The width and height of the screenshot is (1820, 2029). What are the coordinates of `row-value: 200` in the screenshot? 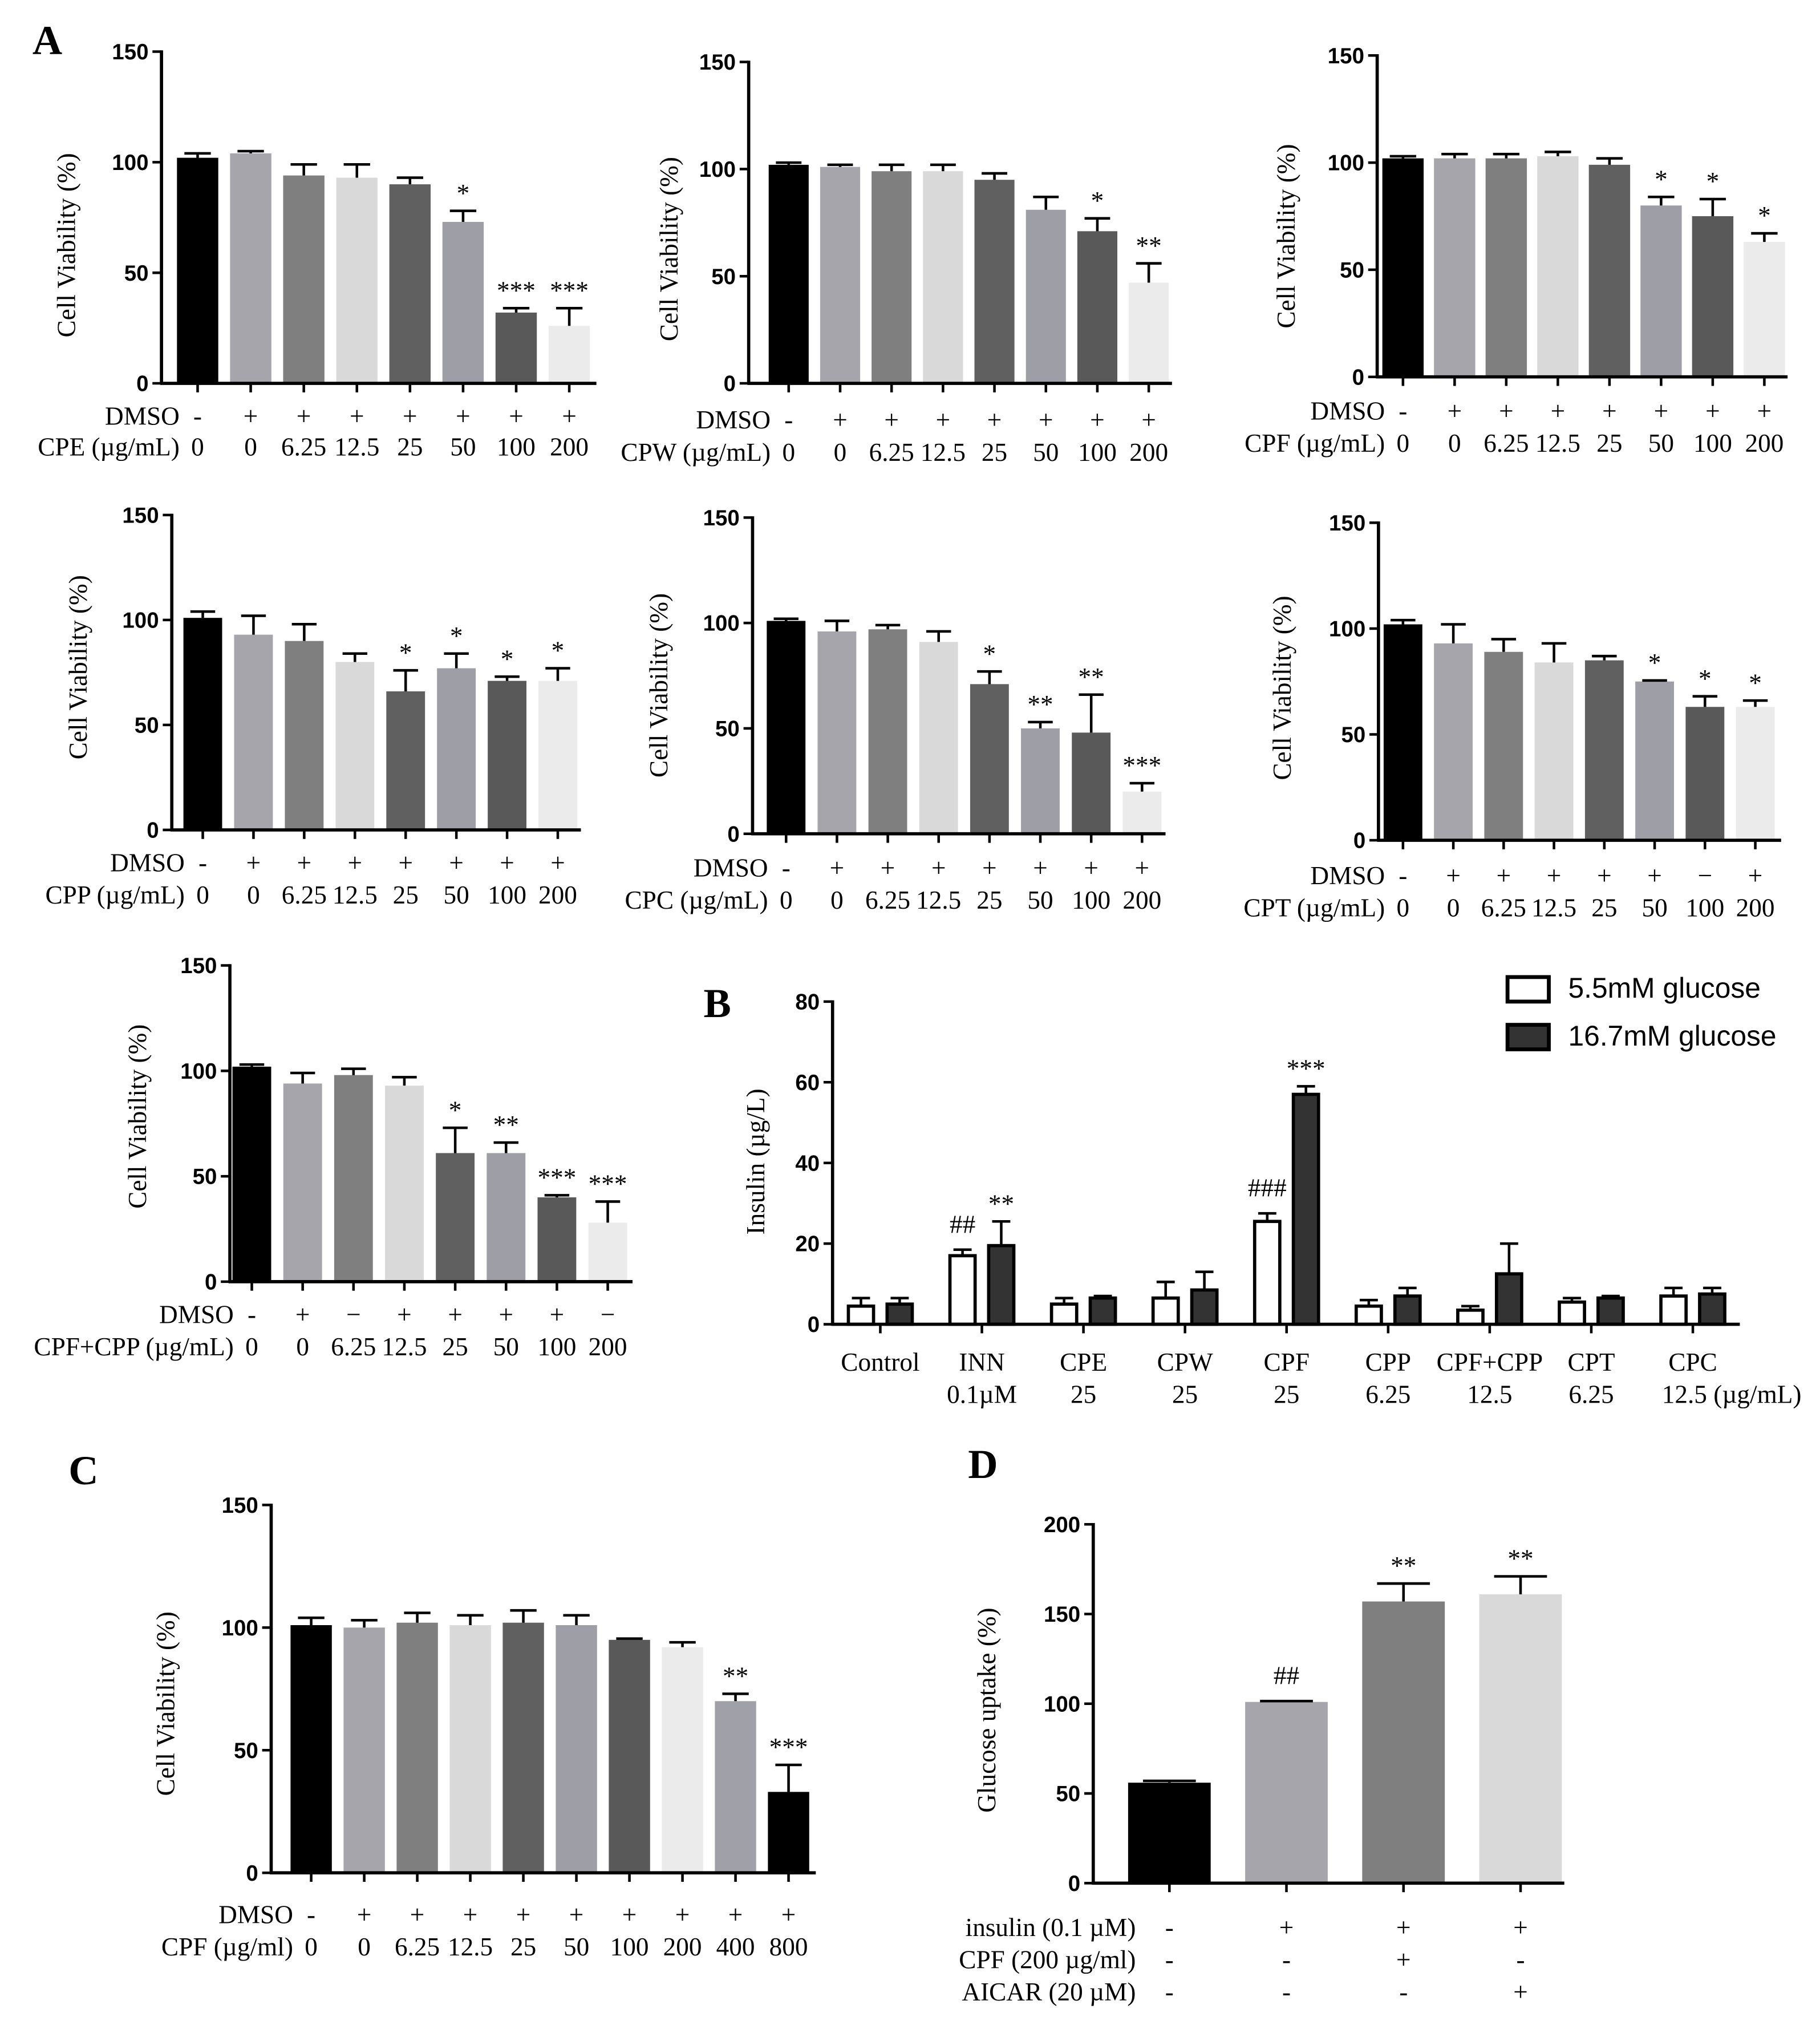 It's located at (569, 447).